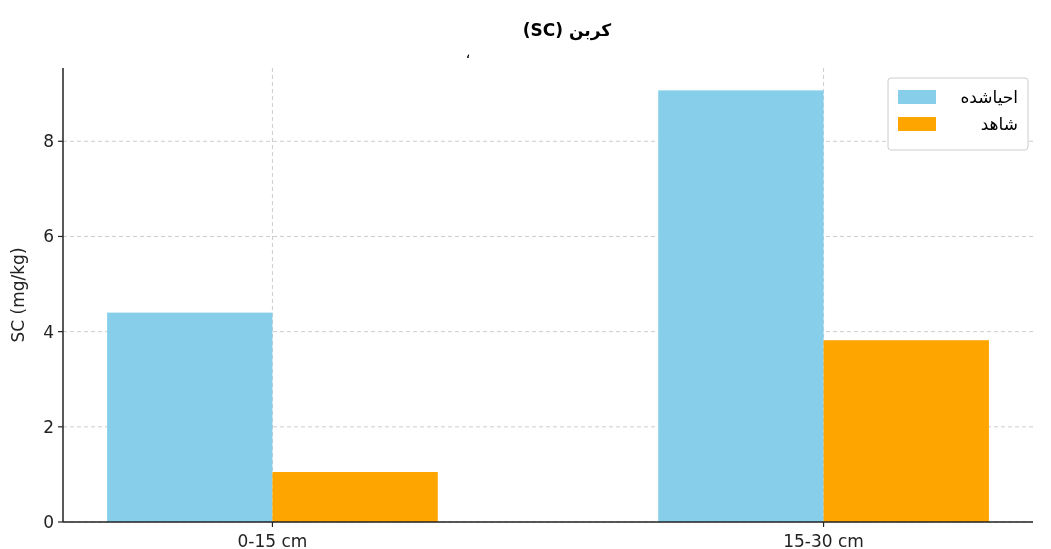 The width and height of the screenshot is (1051, 549). What do you see at coordinates (18, 295) in the screenshot?
I see `y-axis-title: SC (mg/kg)` at bounding box center [18, 295].